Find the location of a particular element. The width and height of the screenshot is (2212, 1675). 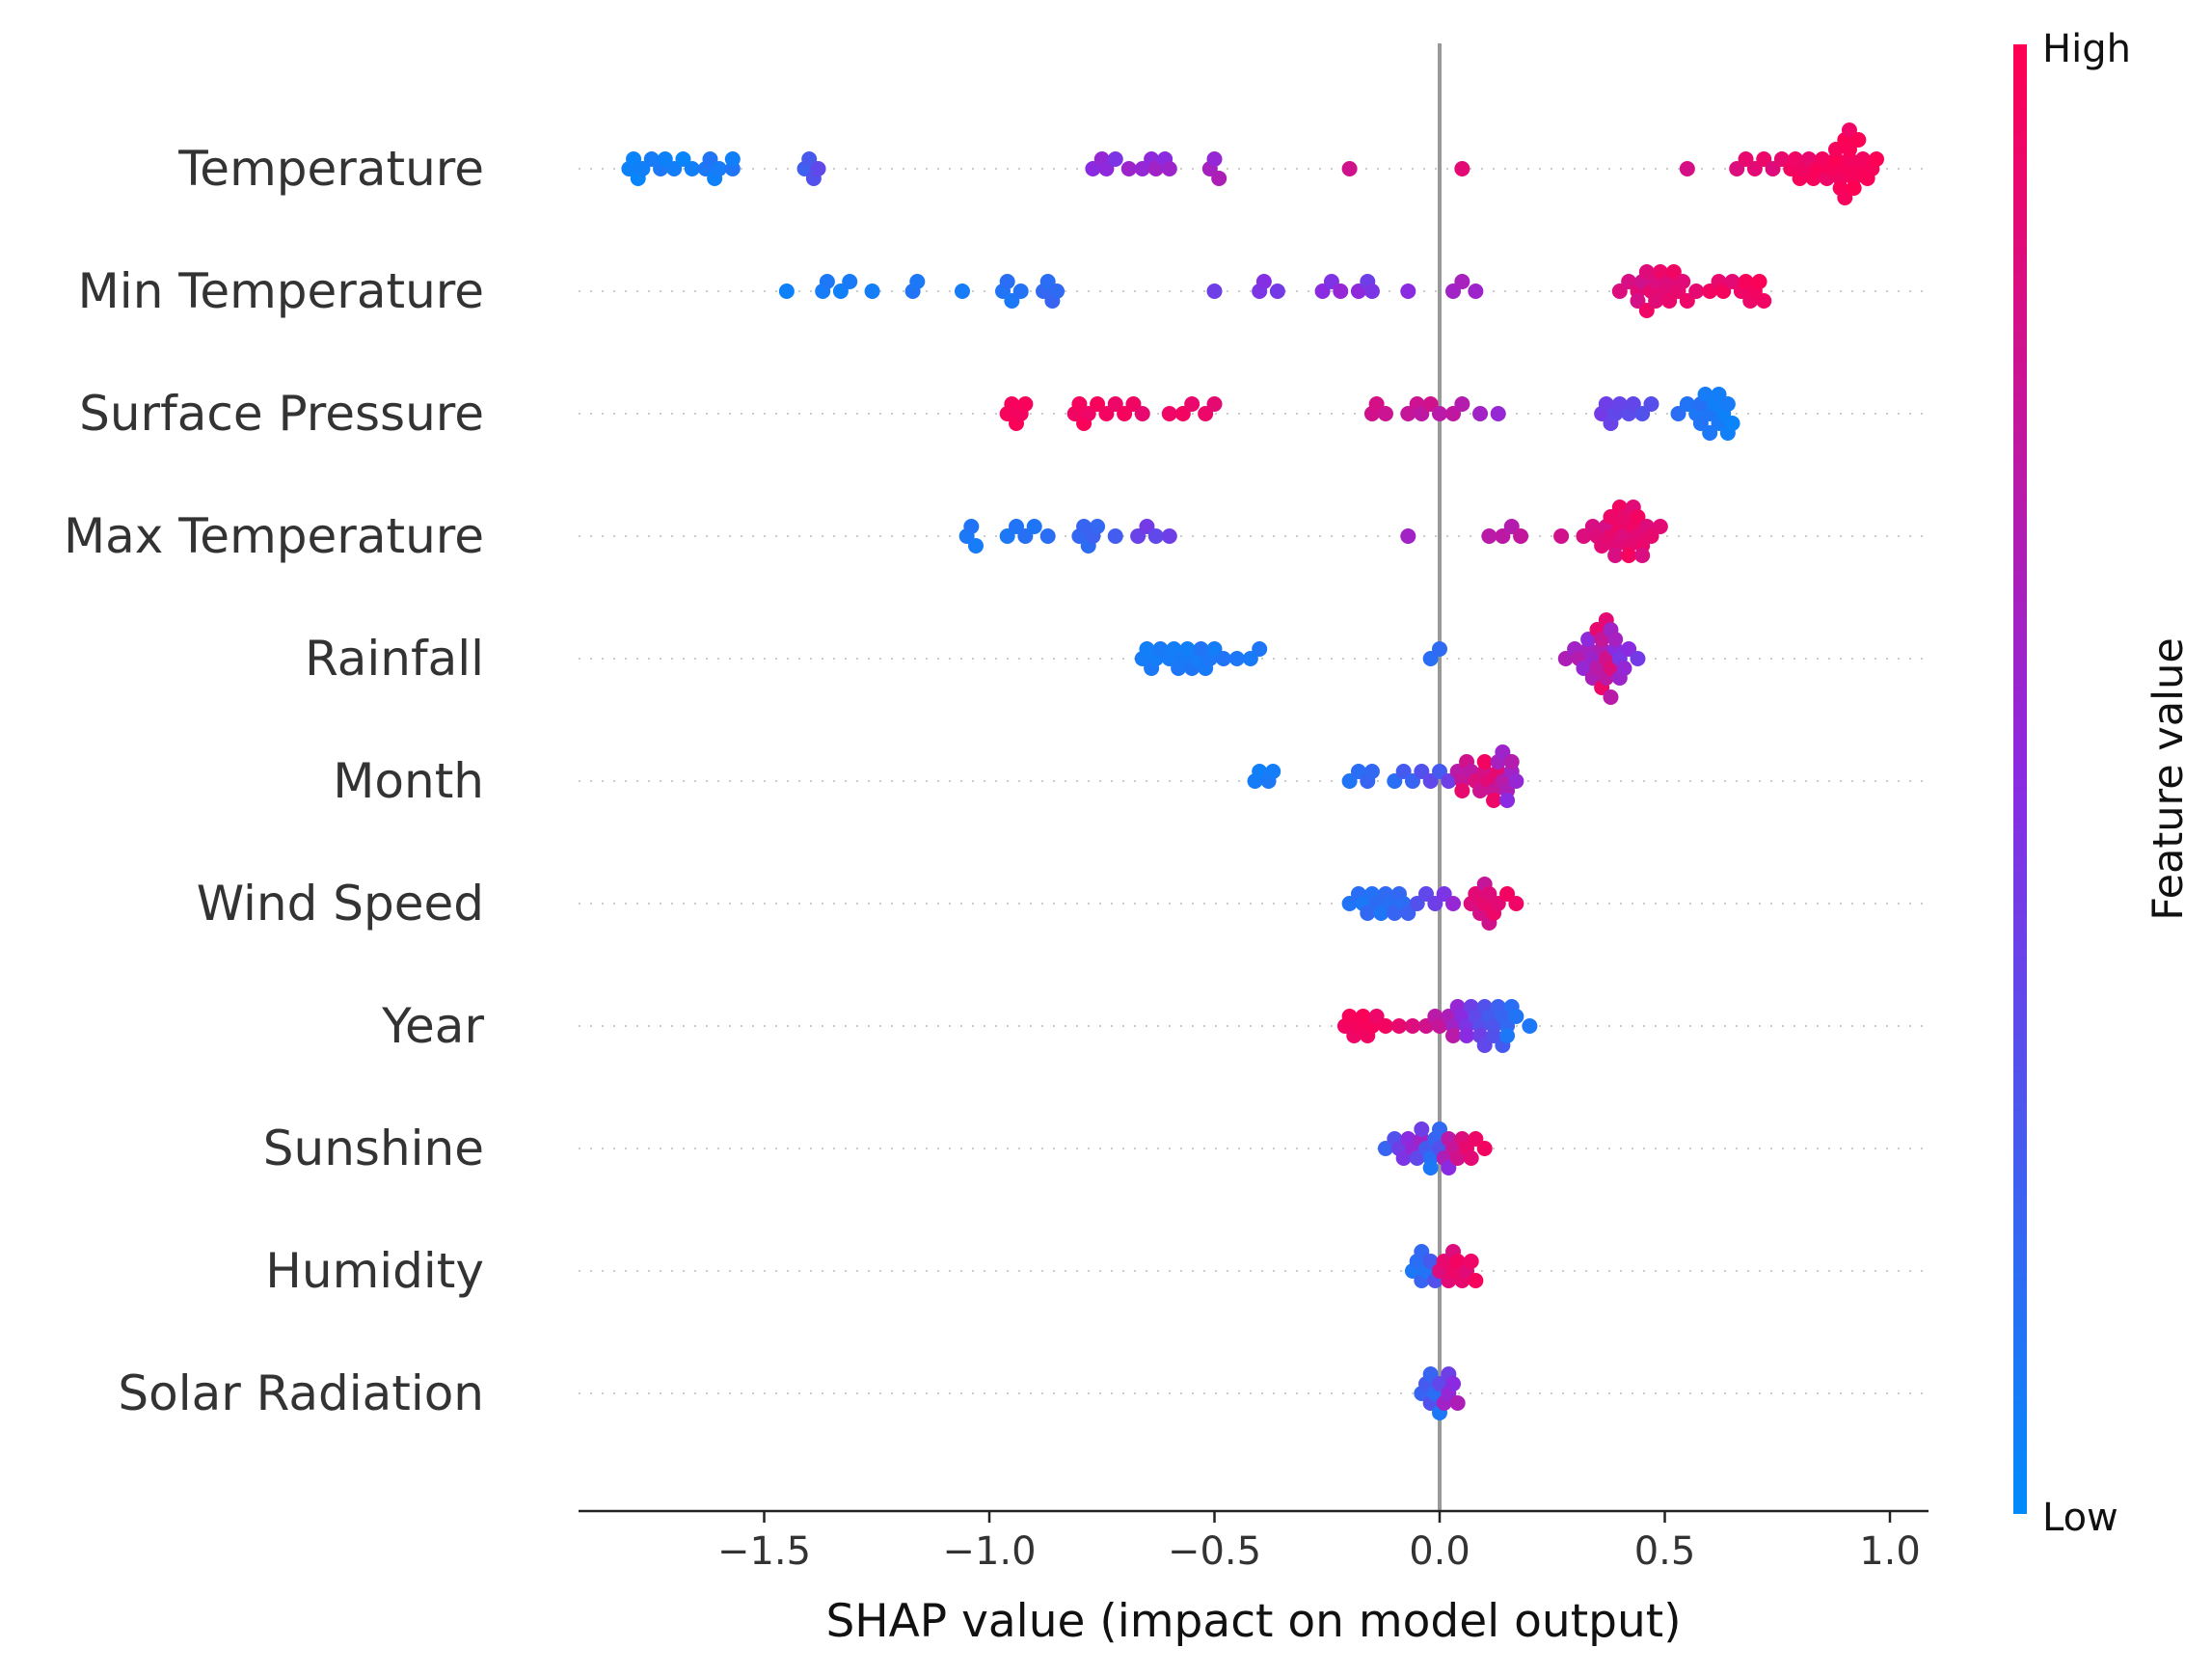

colorbar-title: Feature value is located at coordinates (2169, 779).